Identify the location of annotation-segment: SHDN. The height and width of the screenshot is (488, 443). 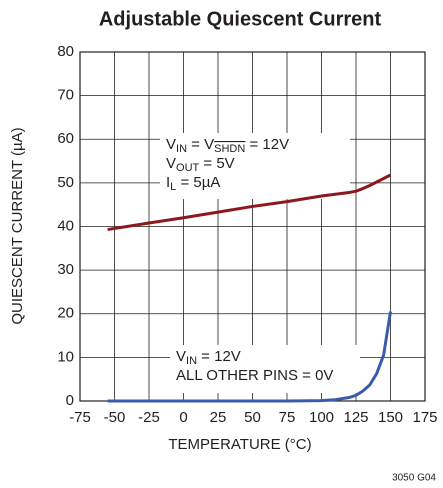
(229, 149).